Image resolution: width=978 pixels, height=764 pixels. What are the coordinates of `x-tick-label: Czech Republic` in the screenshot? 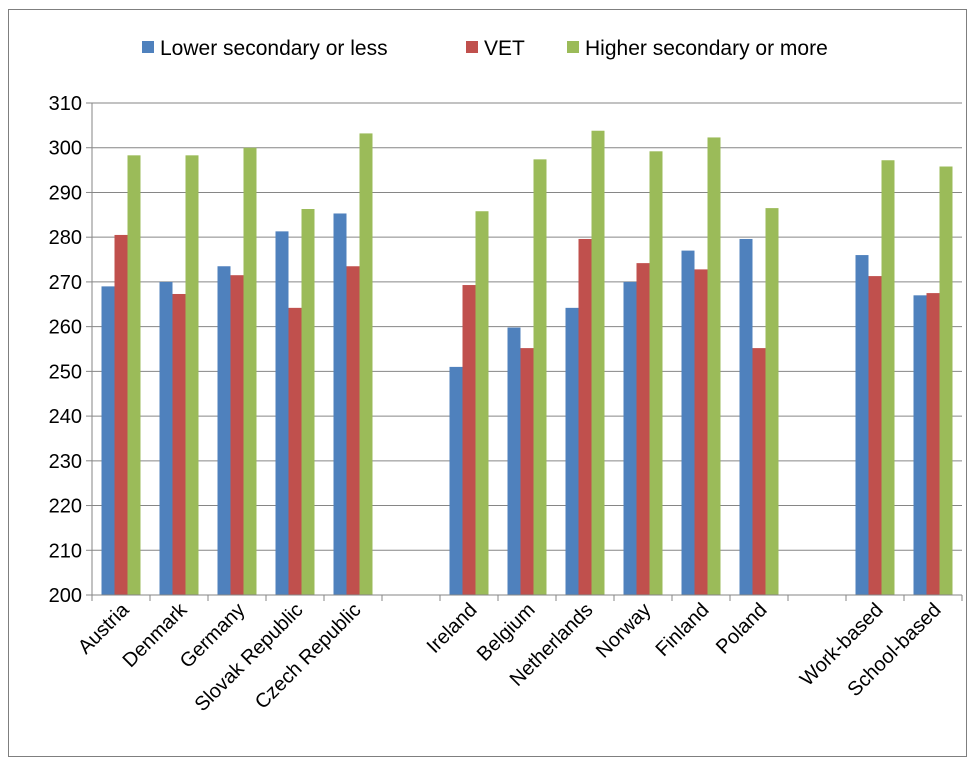 It's located at (308, 656).